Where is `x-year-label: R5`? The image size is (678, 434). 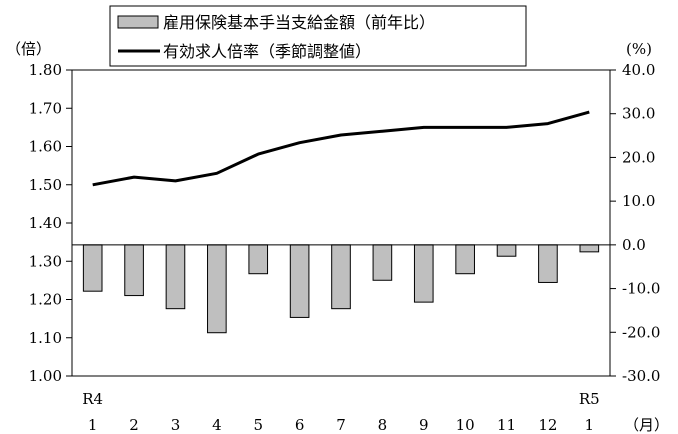
x-year-label: R5 is located at coordinates (589, 399).